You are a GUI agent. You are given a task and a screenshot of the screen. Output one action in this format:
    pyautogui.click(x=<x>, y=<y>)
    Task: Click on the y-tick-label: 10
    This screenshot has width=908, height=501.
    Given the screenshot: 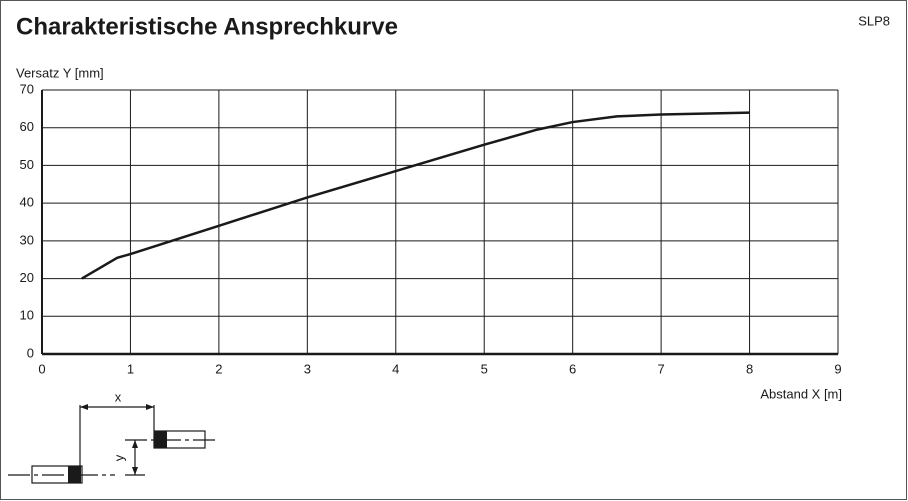 What is the action you would take?
    pyautogui.click(x=27, y=315)
    